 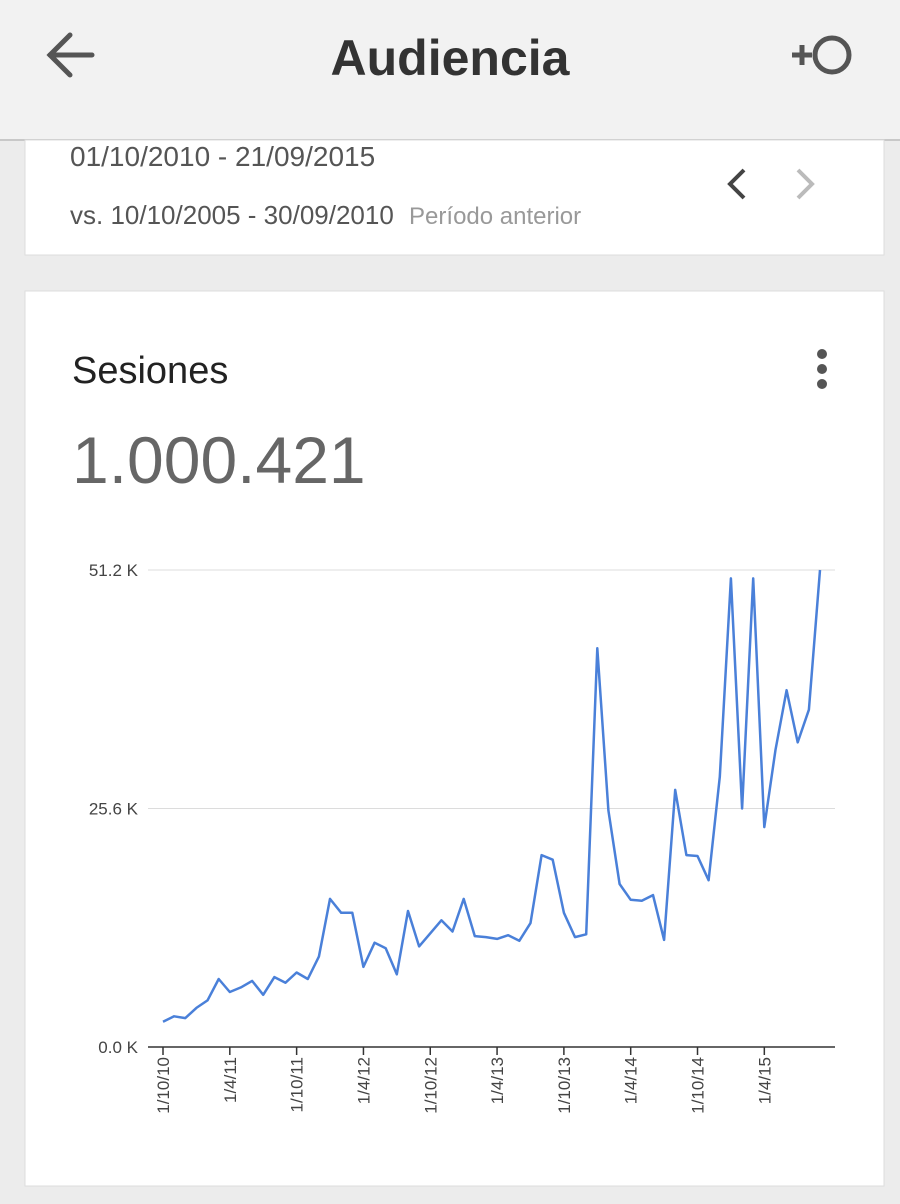 I want to click on metric-total: 1.000.421, so click(x=219, y=460).